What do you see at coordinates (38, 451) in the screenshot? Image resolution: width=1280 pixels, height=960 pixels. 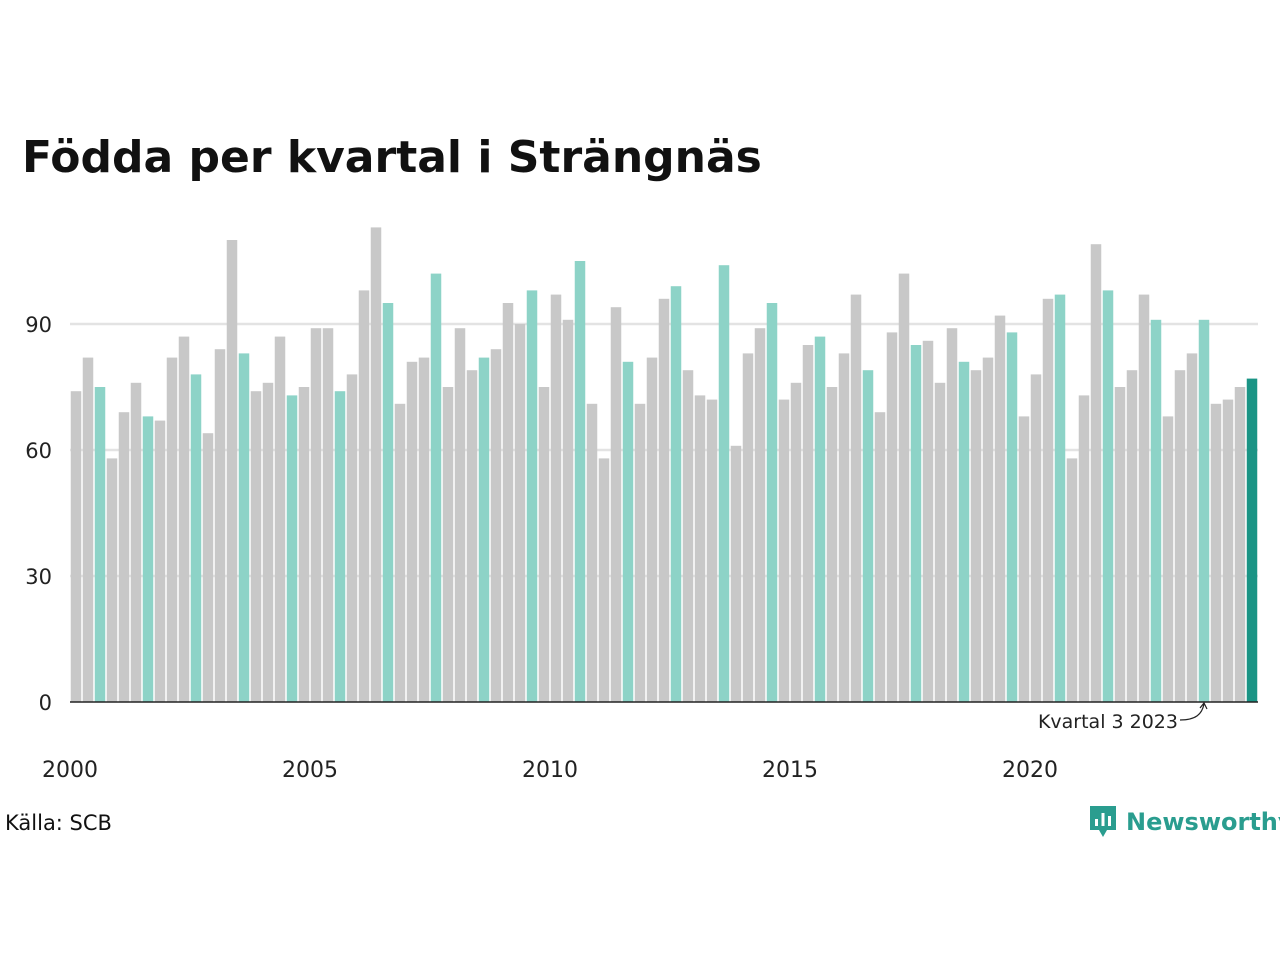 I see `y-tick-label: 60` at bounding box center [38, 451].